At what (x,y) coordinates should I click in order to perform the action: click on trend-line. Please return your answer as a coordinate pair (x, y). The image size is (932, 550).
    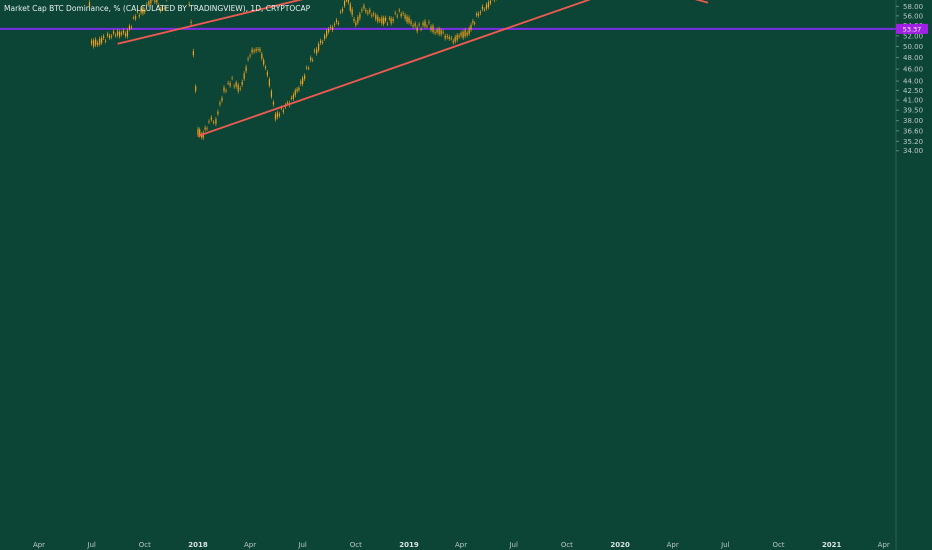
    Looking at the image, I should click on (474, 22).